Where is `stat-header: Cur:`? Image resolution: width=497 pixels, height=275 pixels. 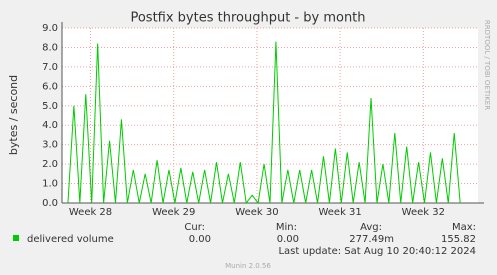
stat-header: Cur: is located at coordinates (194, 227).